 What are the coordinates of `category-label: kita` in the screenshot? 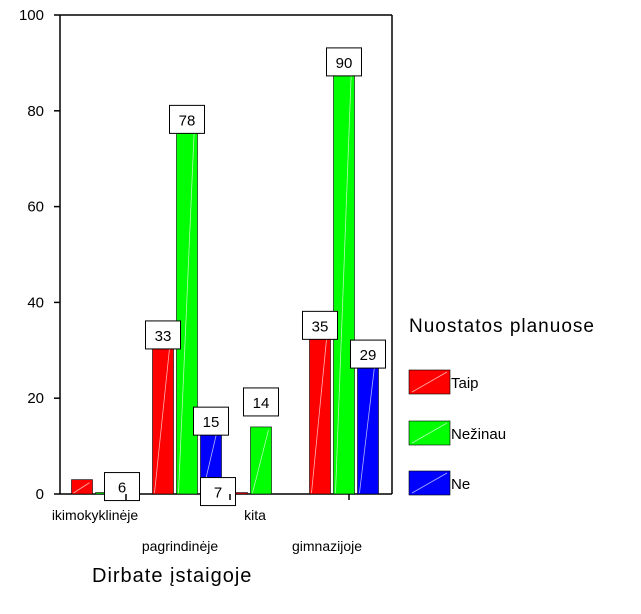 It's located at (255, 515).